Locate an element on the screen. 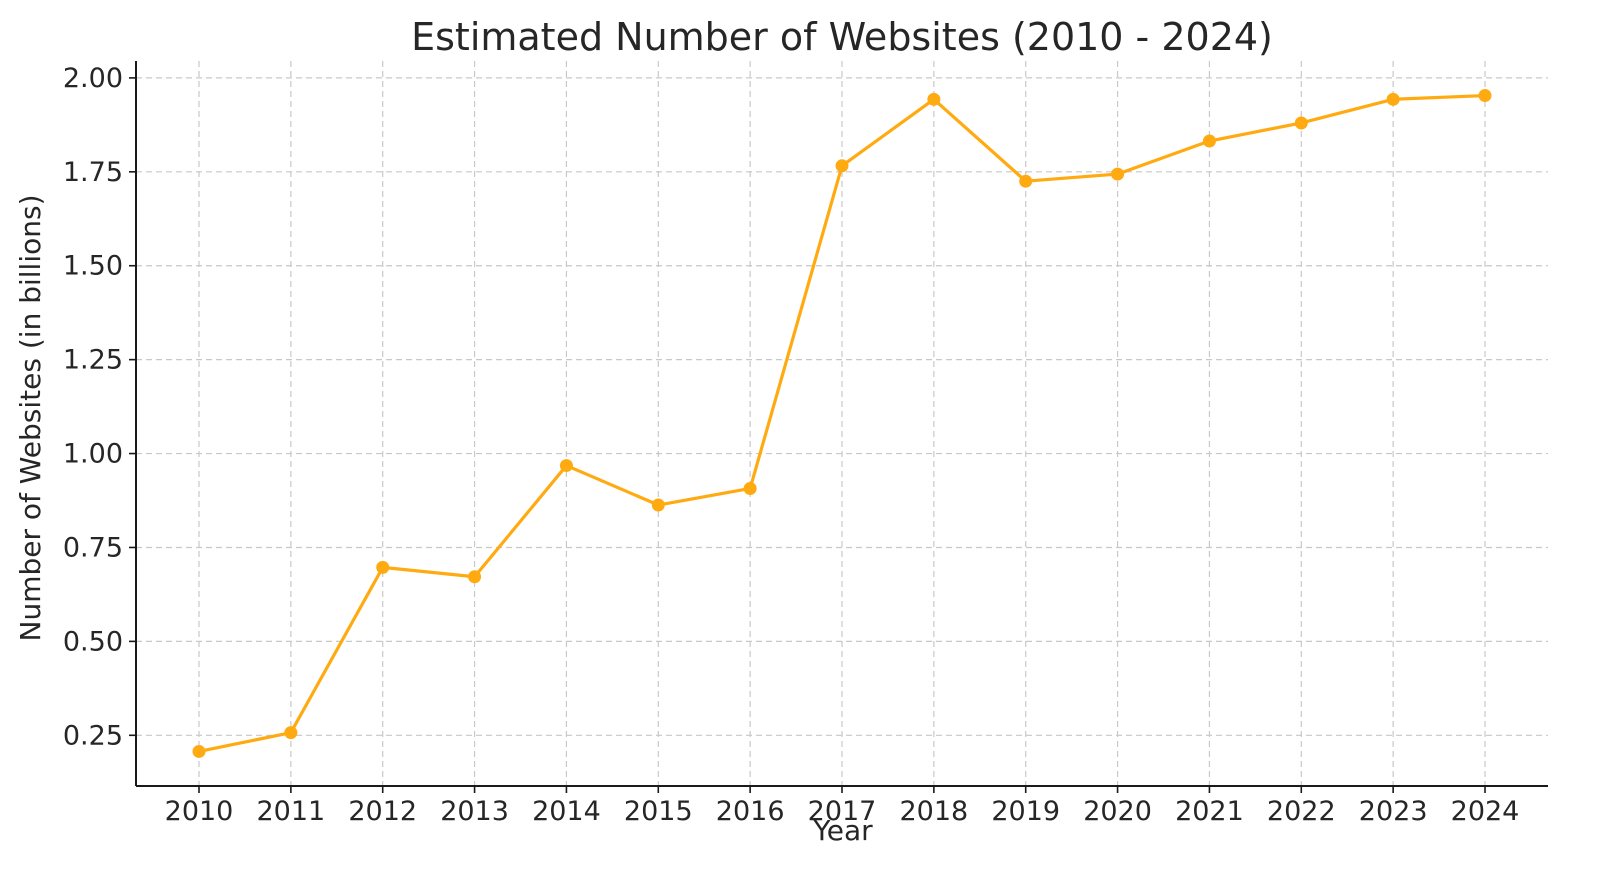 The width and height of the screenshot is (1600, 886). y-tick-label: 1.50 is located at coordinates (93, 266).